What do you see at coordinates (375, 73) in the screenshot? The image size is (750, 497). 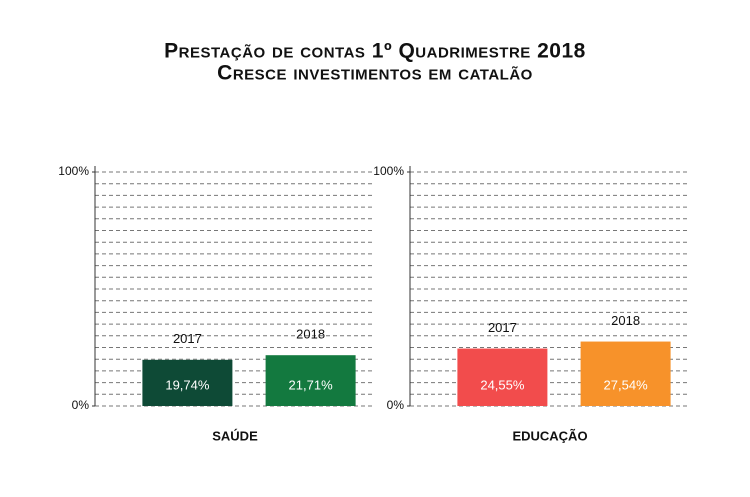 I see `subtitle: Cresce investimentos em catalão` at bounding box center [375, 73].